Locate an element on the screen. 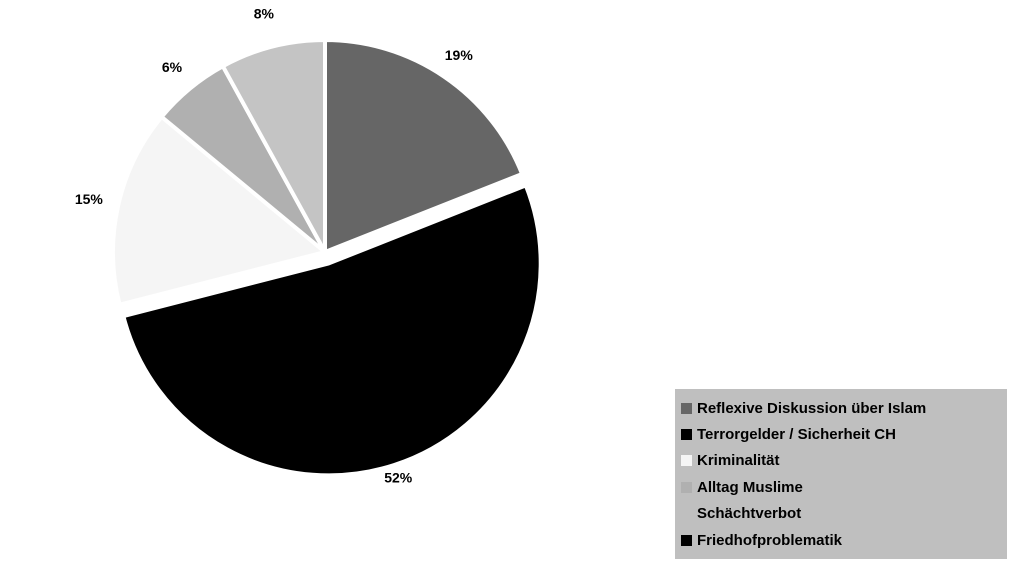  legend-label-4: Alltag Muslime is located at coordinates (750, 487).